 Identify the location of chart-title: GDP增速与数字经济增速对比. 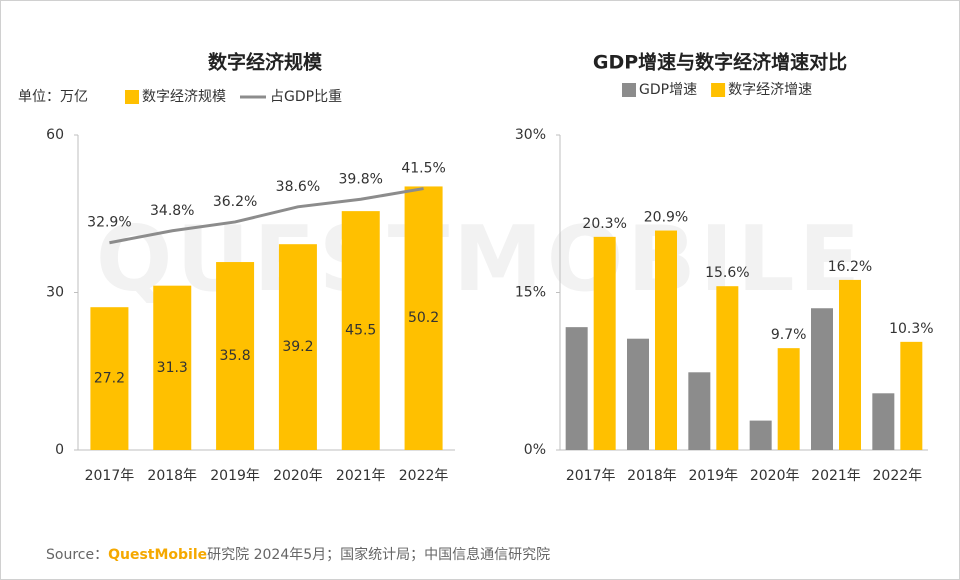
(720, 62).